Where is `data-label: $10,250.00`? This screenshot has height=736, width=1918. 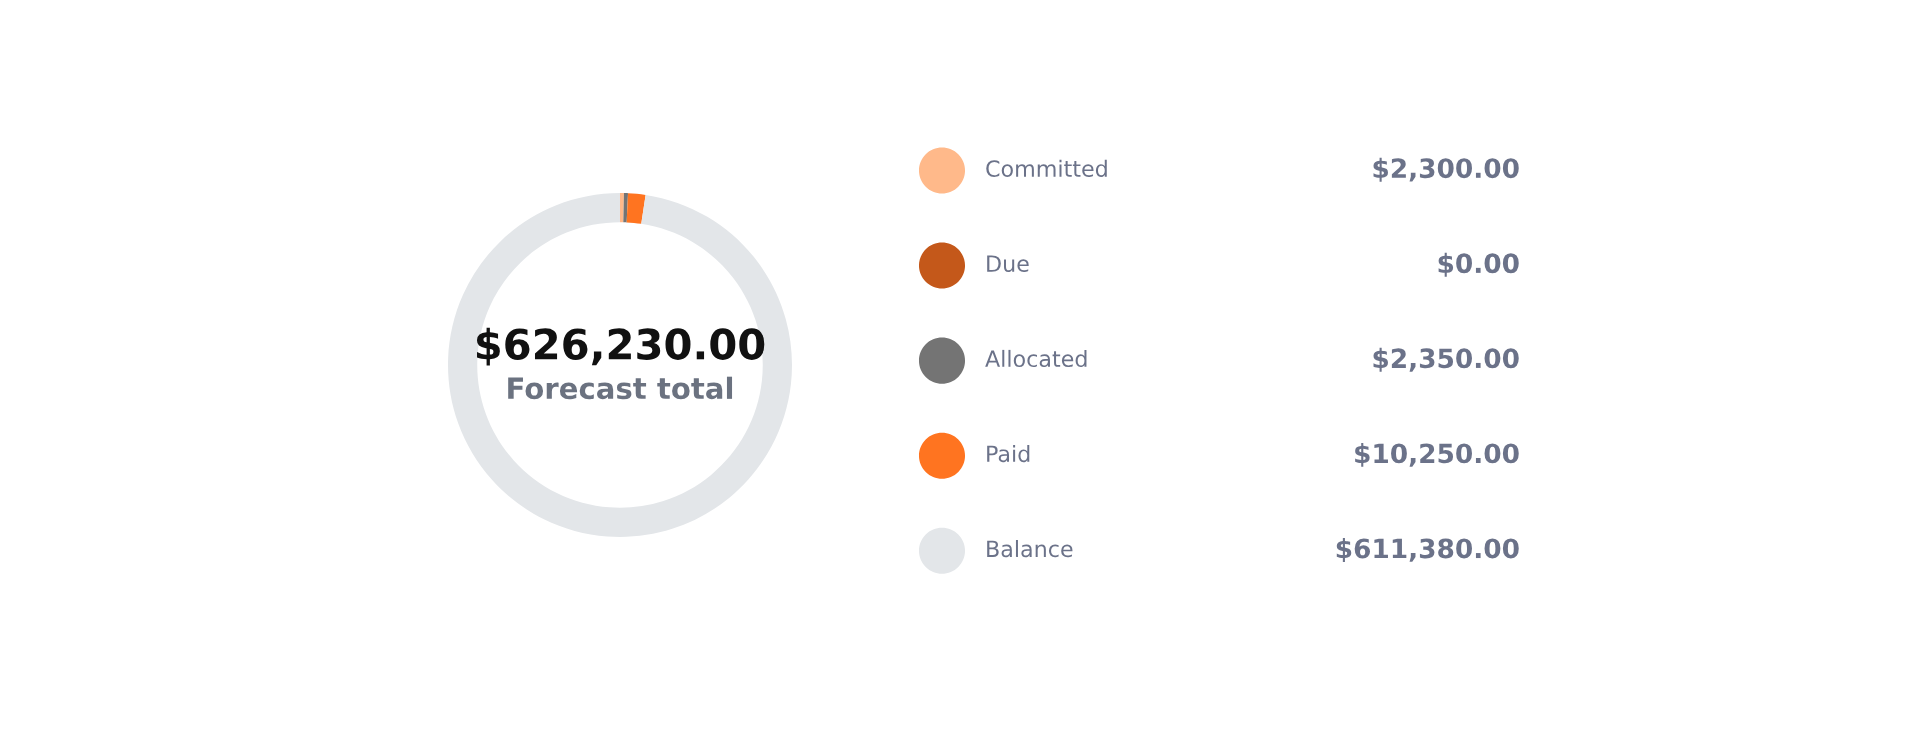
data-label: $10,250.00 is located at coordinates (1437, 454).